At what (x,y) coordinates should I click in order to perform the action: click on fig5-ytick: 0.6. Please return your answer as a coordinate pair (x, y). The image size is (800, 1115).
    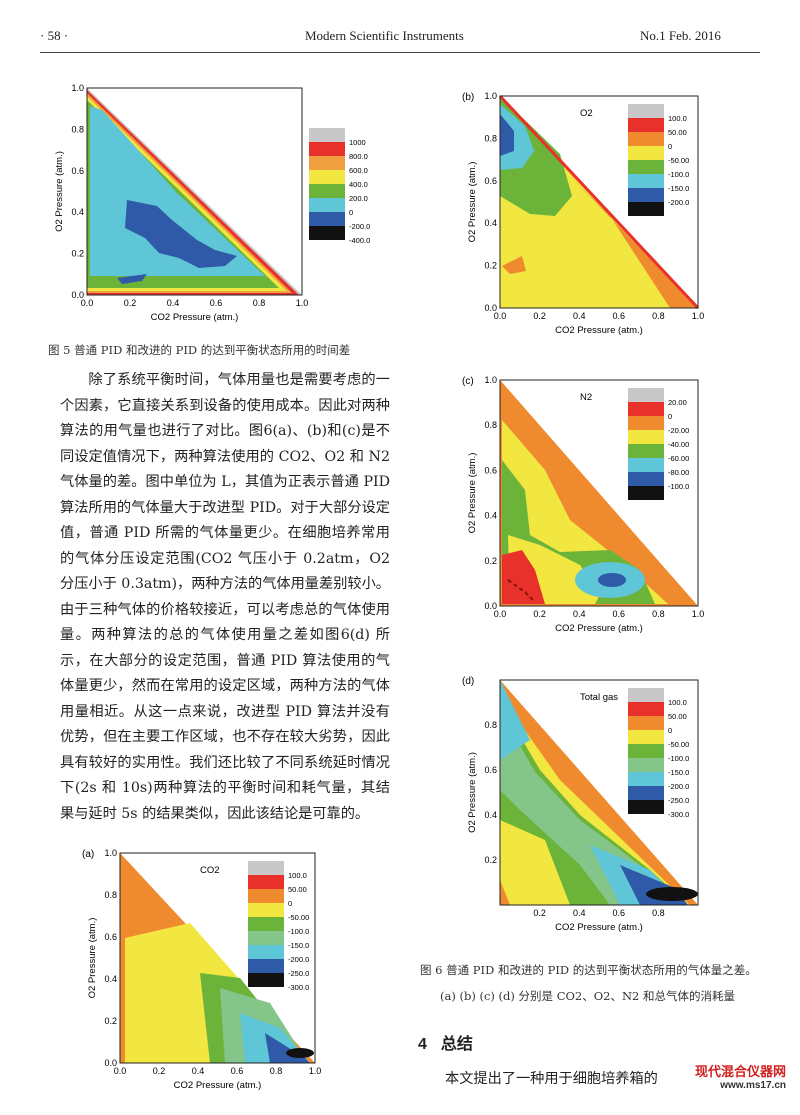
    Looking at the image, I should click on (77, 171).